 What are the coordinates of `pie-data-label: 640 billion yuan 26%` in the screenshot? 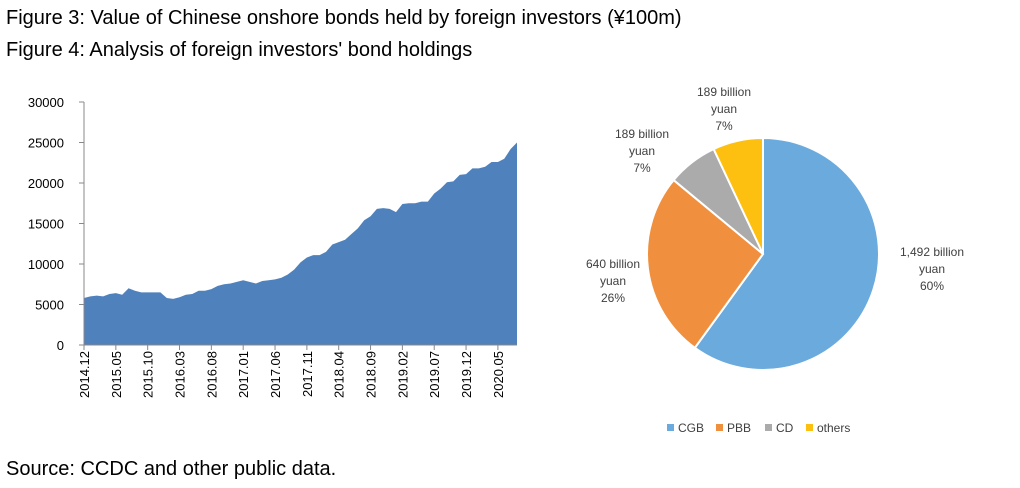 It's located at (613, 281).